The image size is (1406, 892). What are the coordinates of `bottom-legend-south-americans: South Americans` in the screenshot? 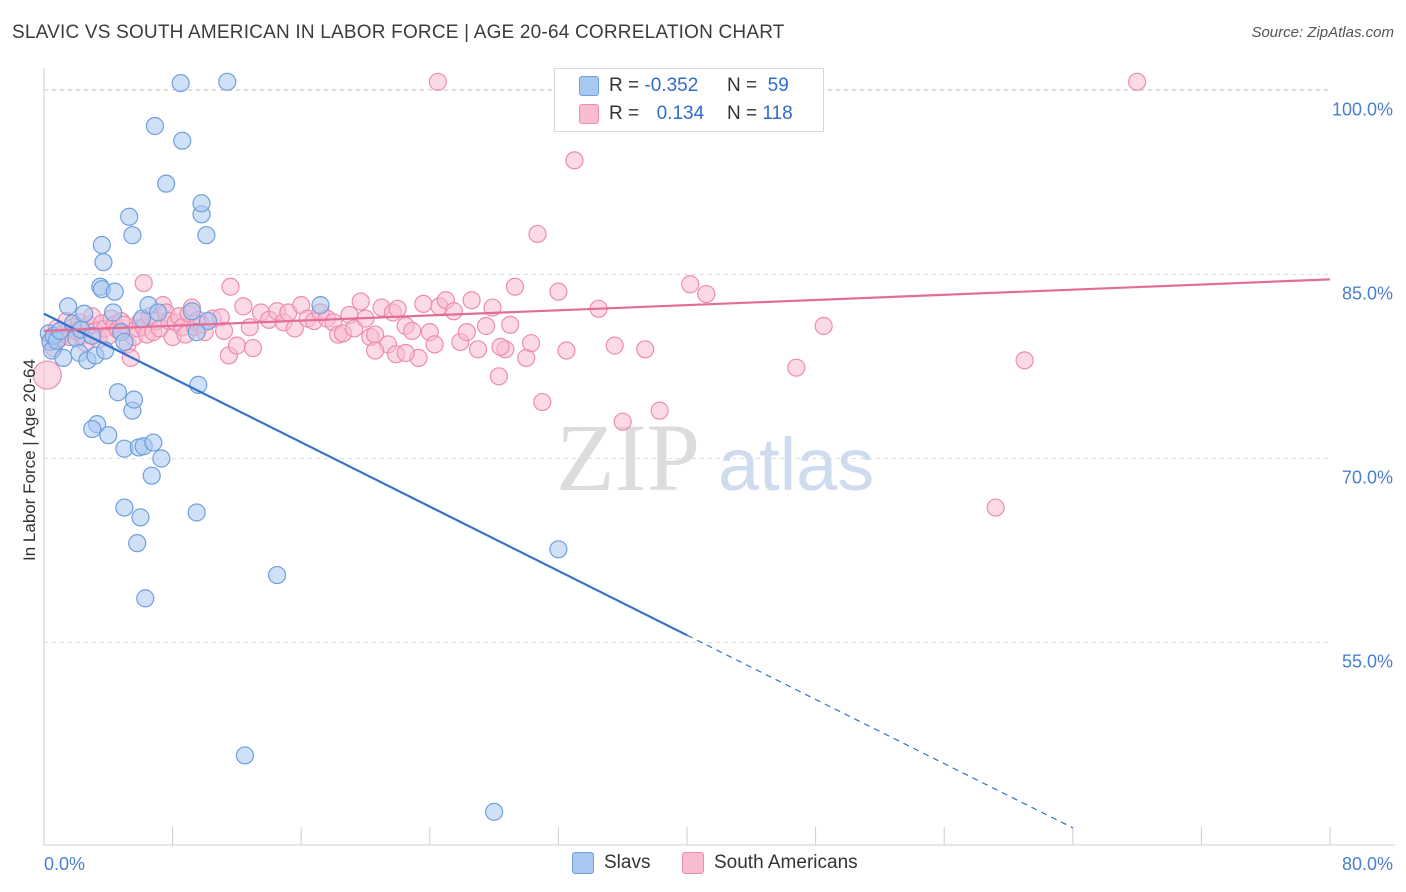 It's located at (770, 863).